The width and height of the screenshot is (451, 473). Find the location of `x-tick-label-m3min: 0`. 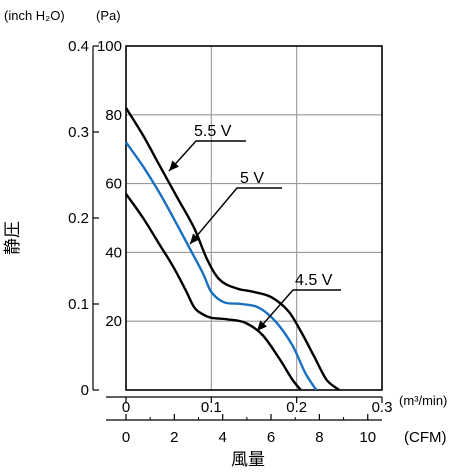

x-tick-label-m3min: 0 is located at coordinates (126, 407).